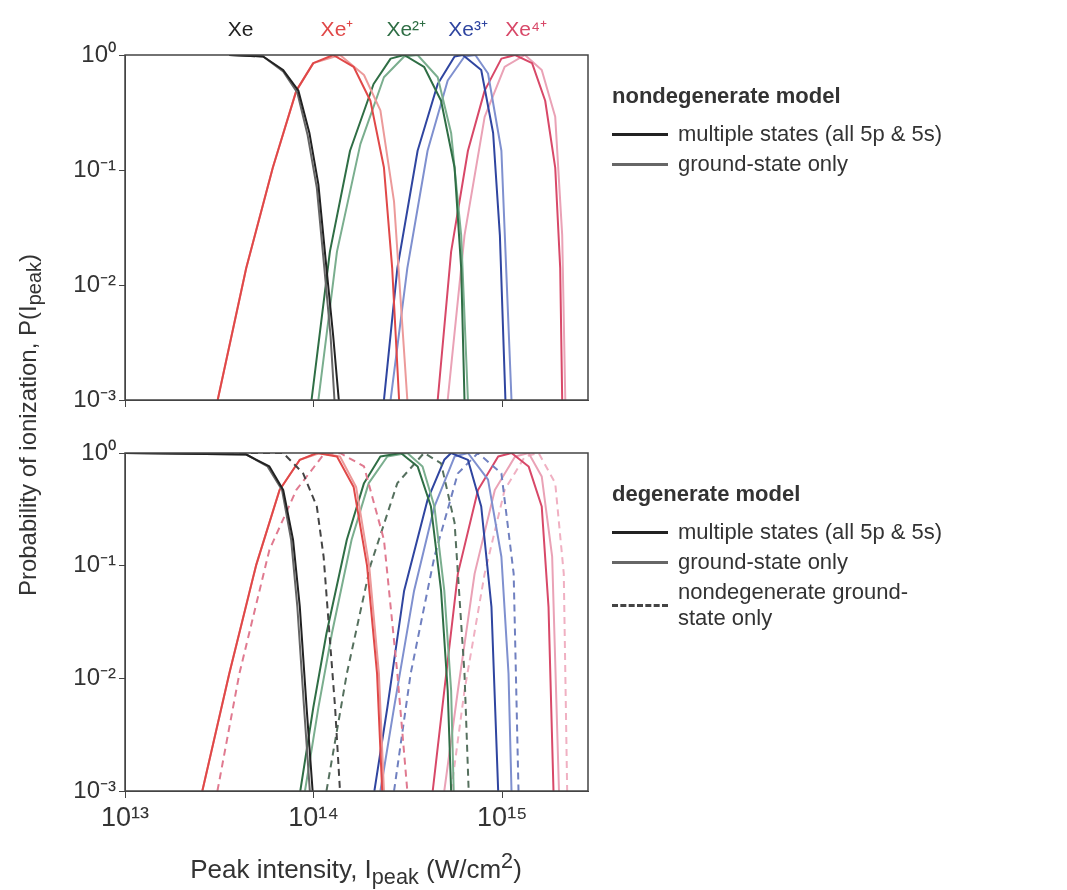  What do you see at coordinates (502, 816) in the screenshot?
I see `x-tick-label: 10¹⁵` at bounding box center [502, 816].